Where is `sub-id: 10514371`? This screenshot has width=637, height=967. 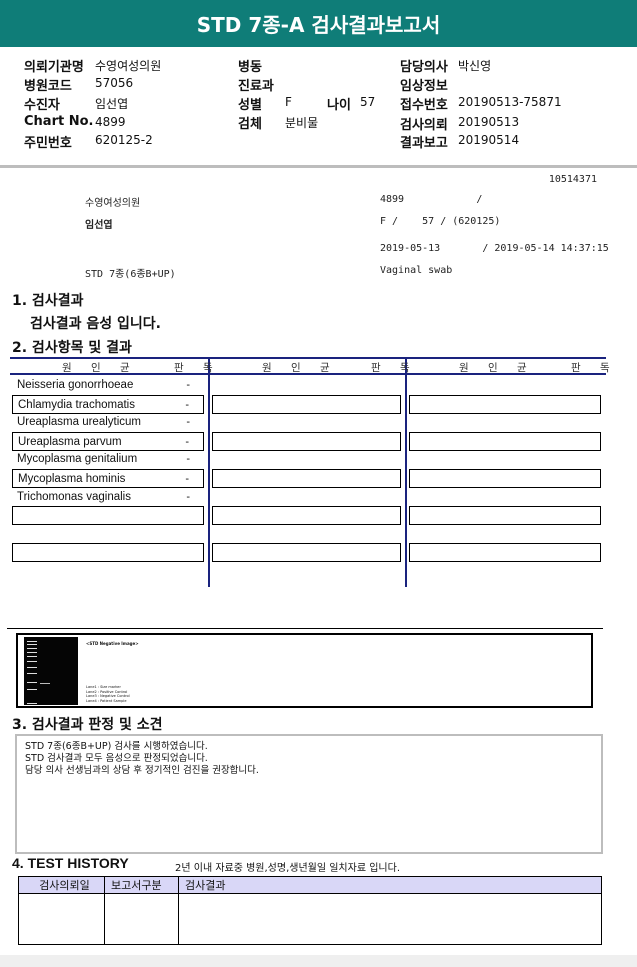 sub-id: 10514371 is located at coordinates (572, 179).